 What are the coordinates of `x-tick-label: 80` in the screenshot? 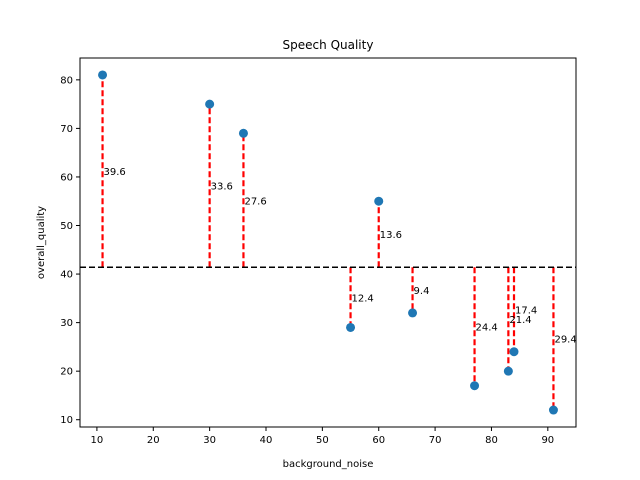 It's located at (491, 440).